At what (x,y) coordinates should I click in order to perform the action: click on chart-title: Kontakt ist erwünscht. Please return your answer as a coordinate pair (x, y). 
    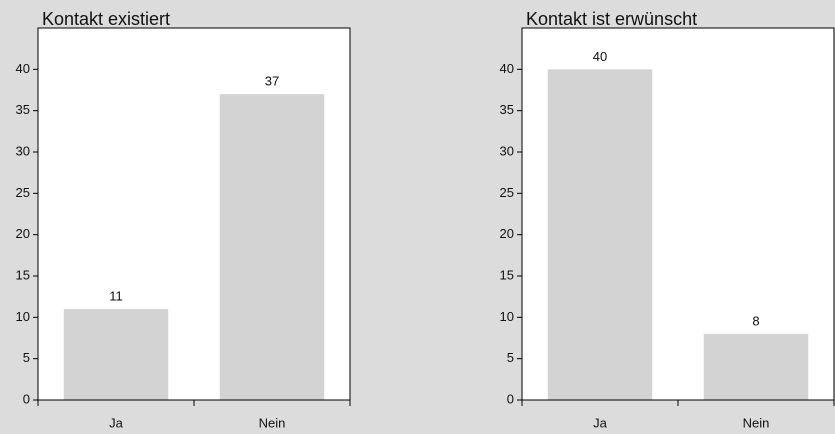
    Looking at the image, I should click on (611, 19).